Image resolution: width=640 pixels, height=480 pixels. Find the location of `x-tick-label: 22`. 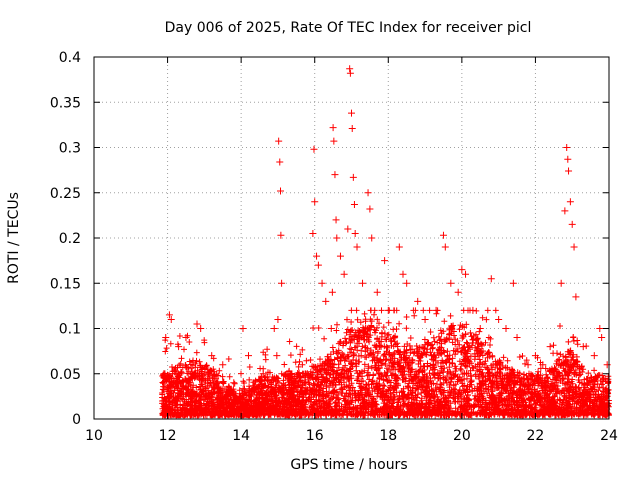

x-tick-label: 22 is located at coordinates (536, 436).